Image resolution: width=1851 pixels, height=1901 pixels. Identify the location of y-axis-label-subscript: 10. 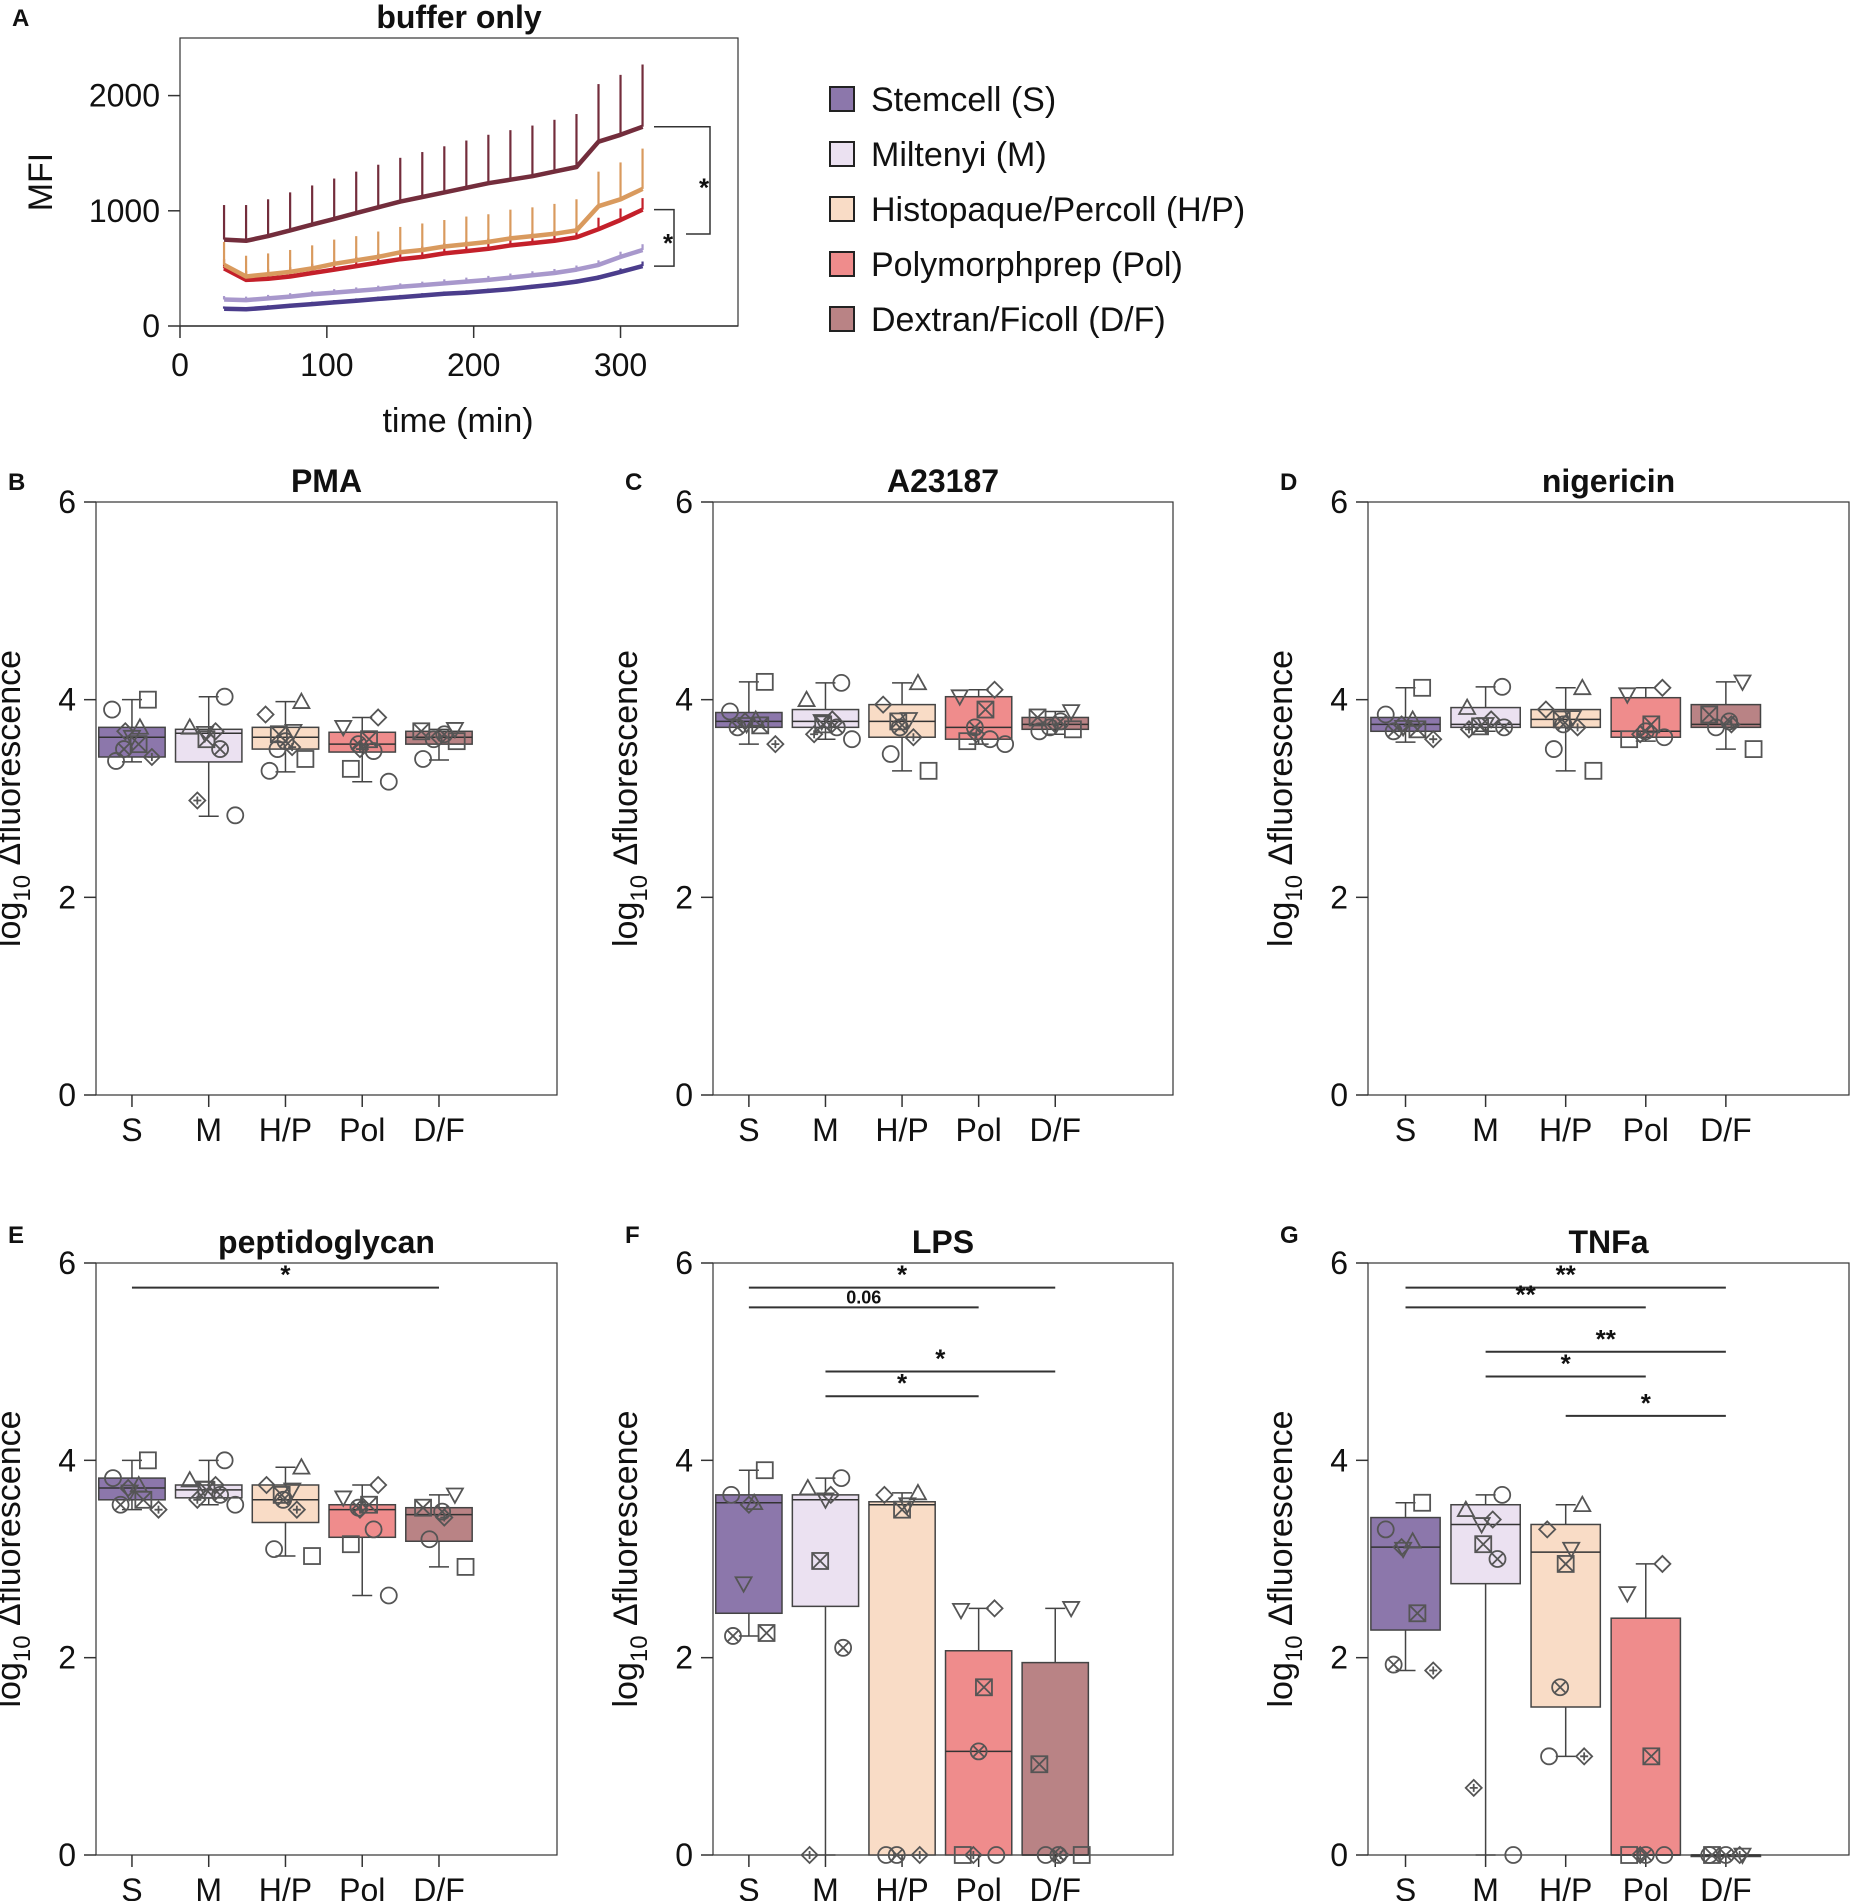
(1294, 888).